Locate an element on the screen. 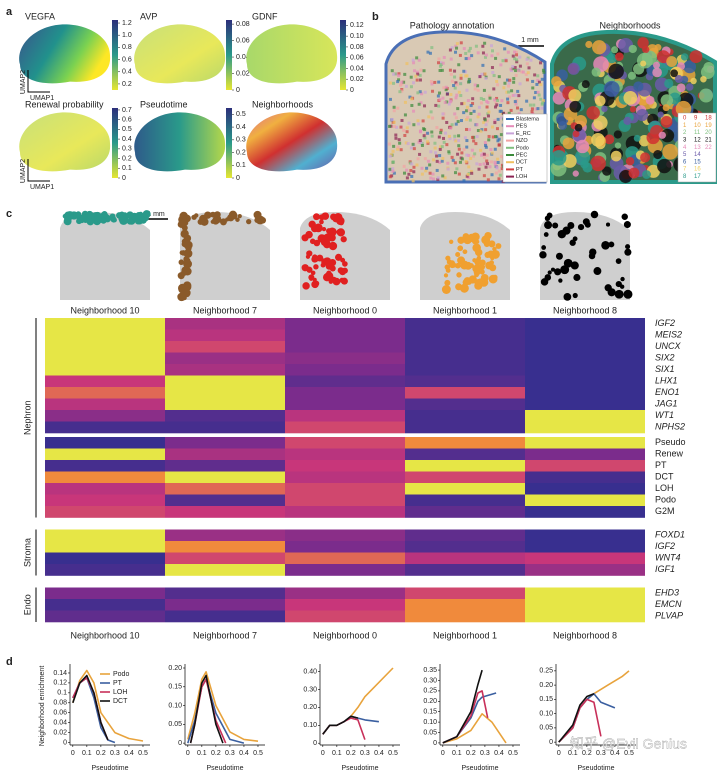 Image resolution: width=720 pixels, height=775 pixels. y-tick-label: 0.04 is located at coordinates (60, 722).